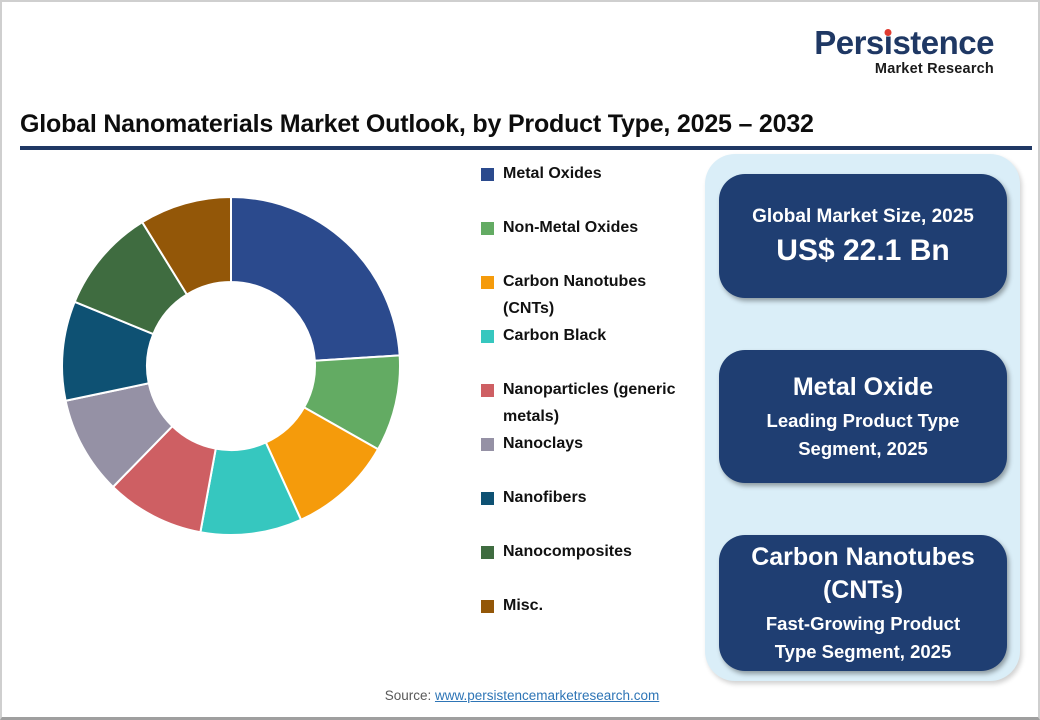 This screenshot has width=1040, height=720. I want to click on title-underline, so click(526, 148).